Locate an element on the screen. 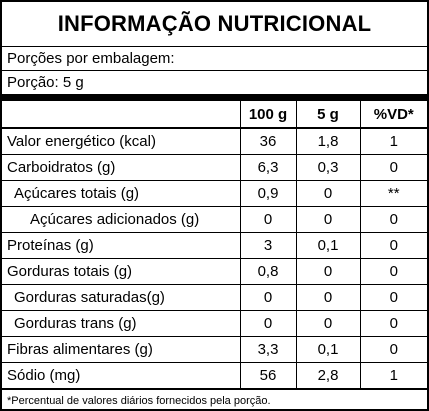 This screenshot has height=411, width=429. row-value-5g: 2,8 is located at coordinates (327, 376).